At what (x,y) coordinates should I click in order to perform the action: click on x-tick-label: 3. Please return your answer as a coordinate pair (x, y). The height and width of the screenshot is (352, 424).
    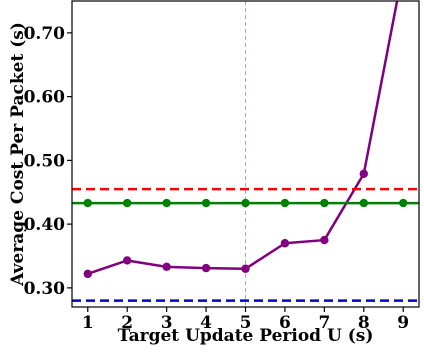
    Looking at the image, I should click on (167, 323).